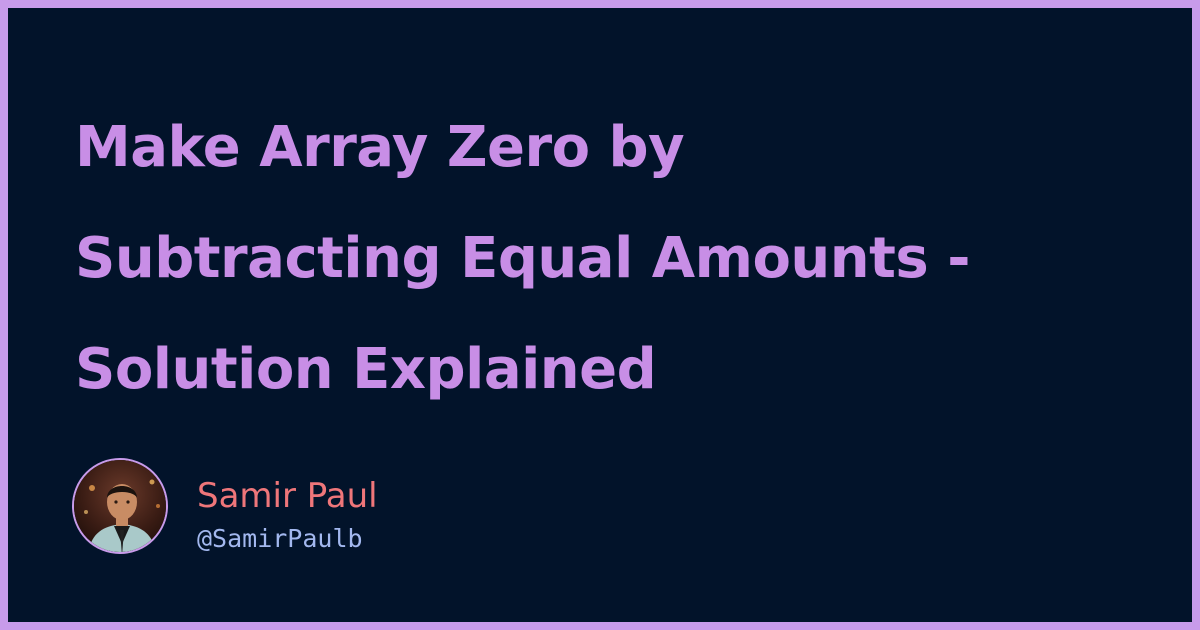 The image size is (1200, 630). I want to click on post-title-line-2: Subtracting Equal Amounts -, so click(523, 258).